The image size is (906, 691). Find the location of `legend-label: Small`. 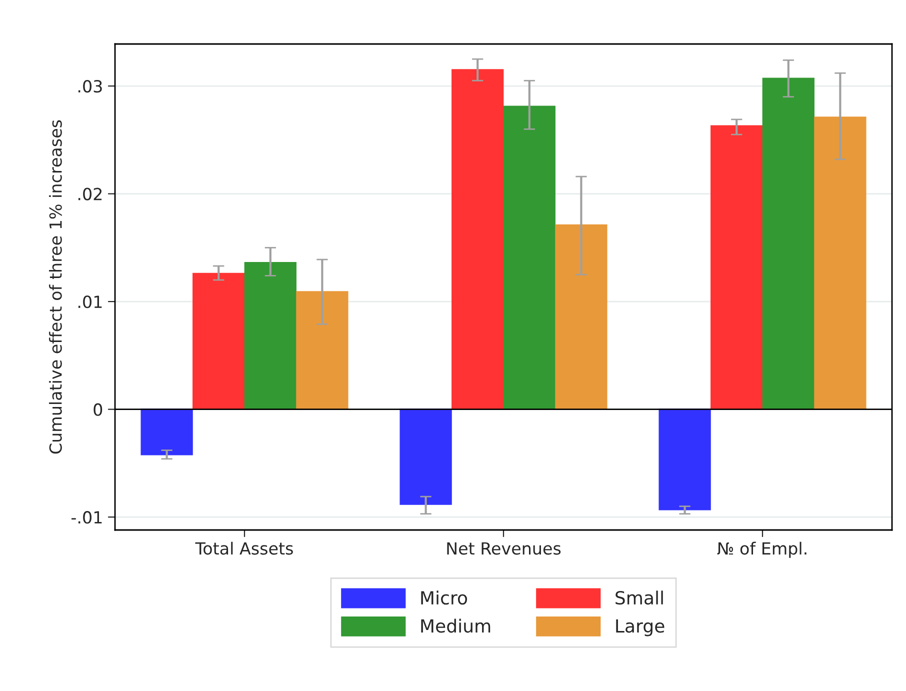

legend-label: Small is located at coordinates (639, 597).